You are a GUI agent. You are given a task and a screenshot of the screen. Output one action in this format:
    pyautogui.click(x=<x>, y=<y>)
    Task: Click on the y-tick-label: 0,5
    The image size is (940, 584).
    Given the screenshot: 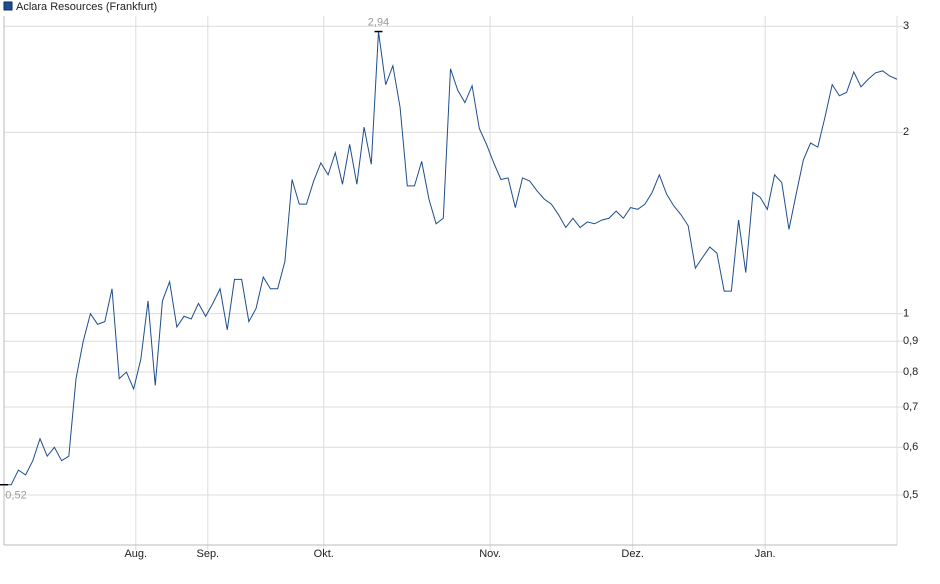 What is the action you would take?
    pyautogui.click(x=910, y=495)
    